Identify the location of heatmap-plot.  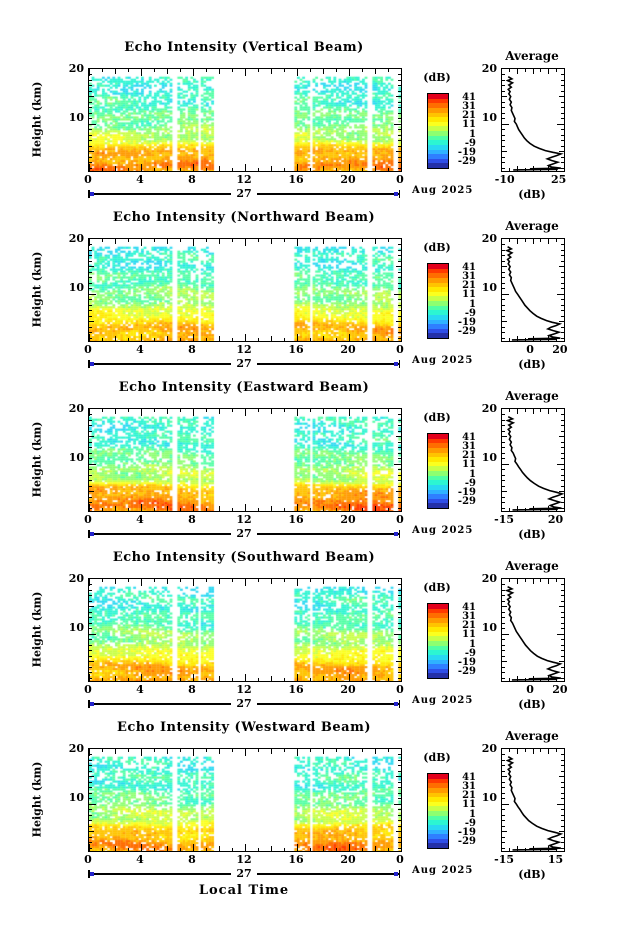
(245, 800).